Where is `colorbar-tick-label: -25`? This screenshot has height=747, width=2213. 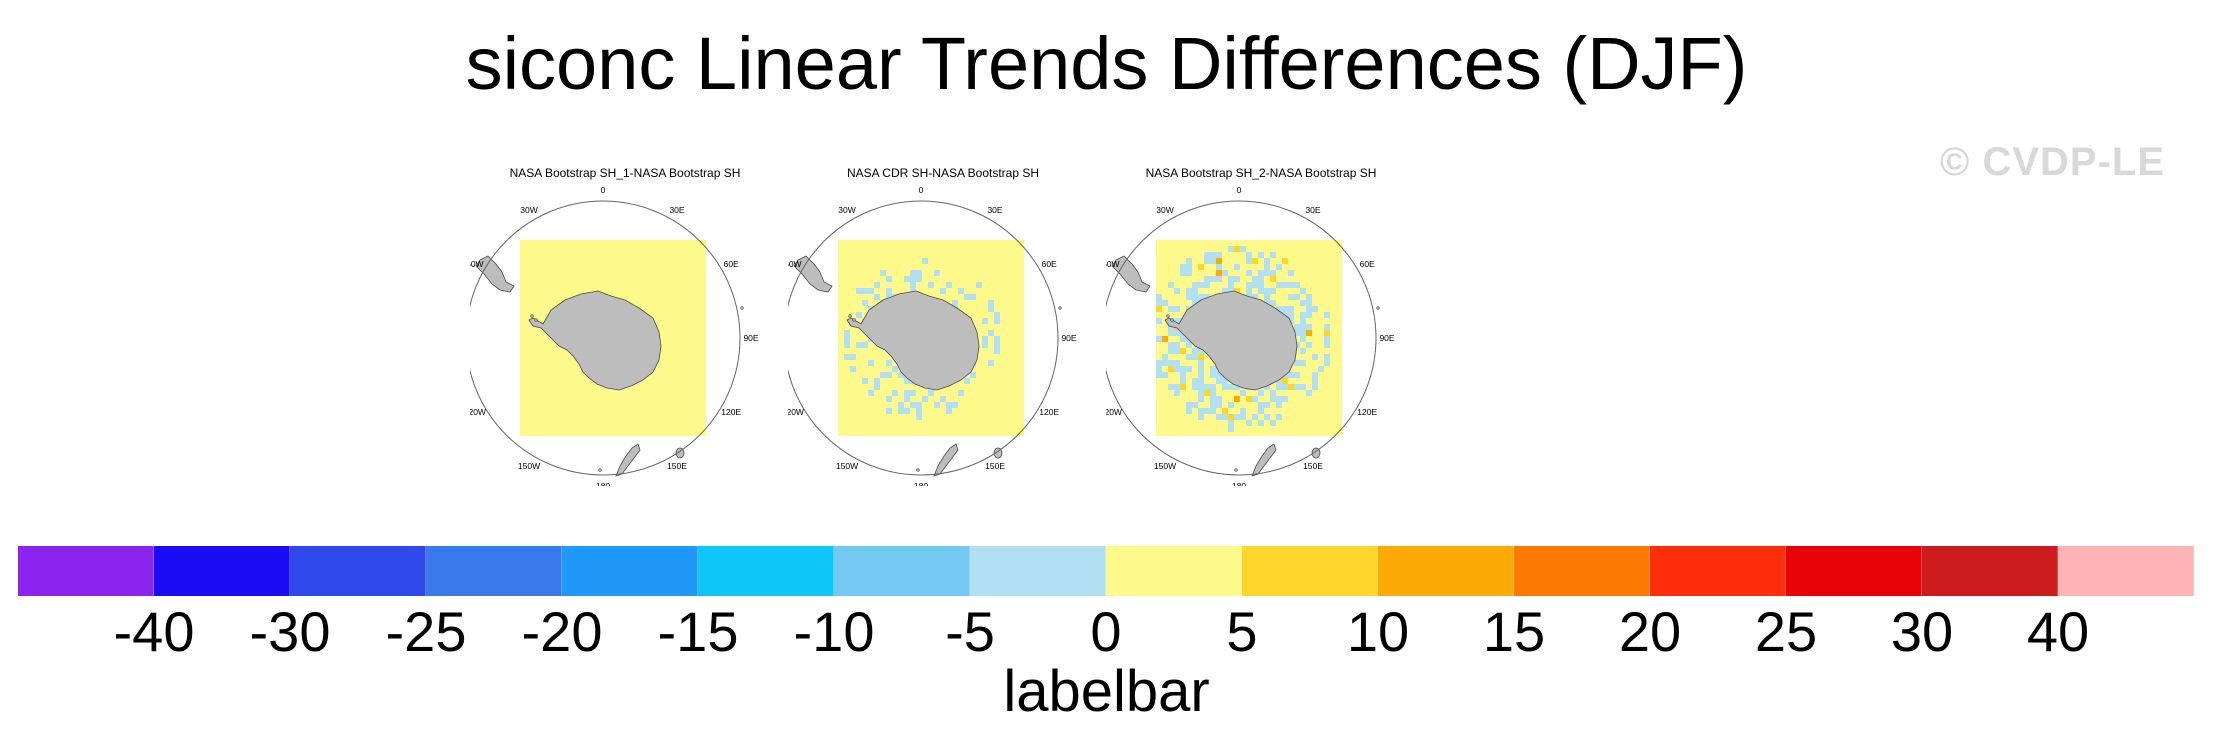
colorbar-tick-label: -25 is located at coordinates (426, 631).